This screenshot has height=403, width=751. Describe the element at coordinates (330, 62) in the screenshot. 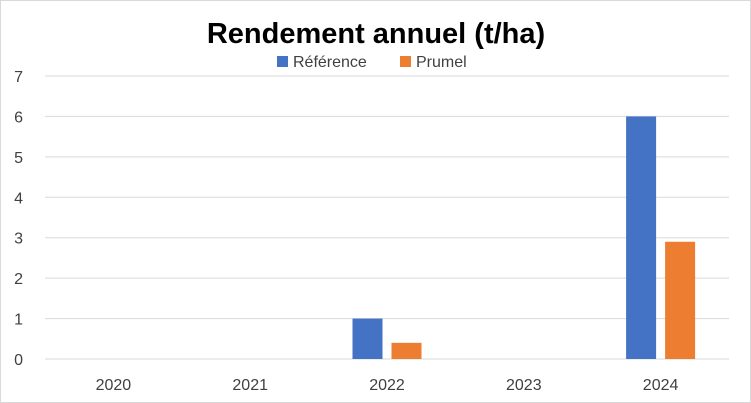

I see `legend-label-reference: Référence` at that location.